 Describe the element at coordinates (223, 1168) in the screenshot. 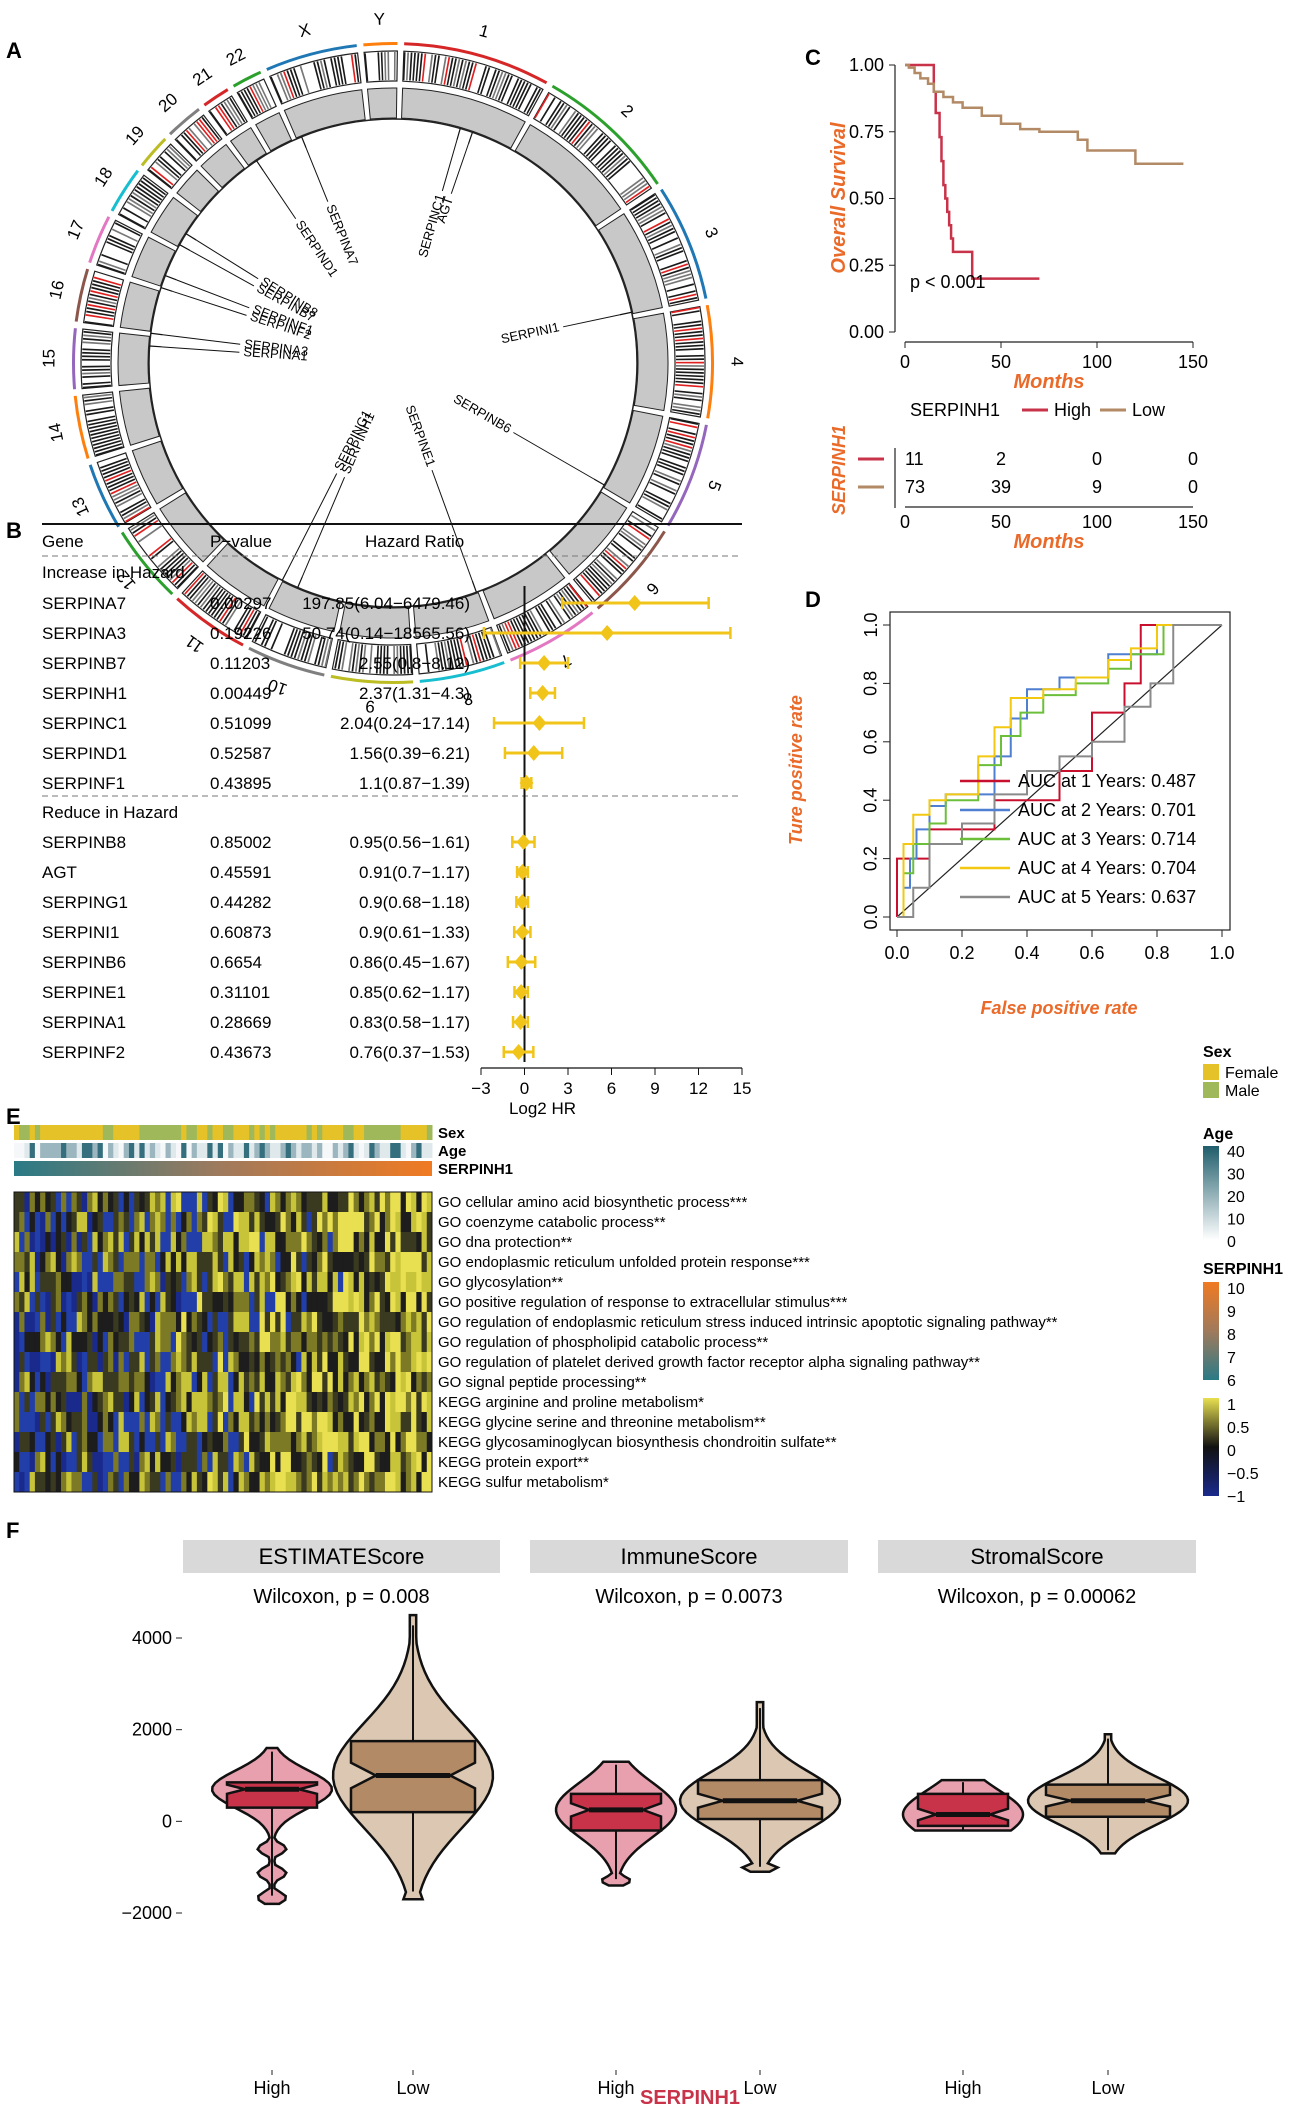

I see `serpinh1-bar` at that location.